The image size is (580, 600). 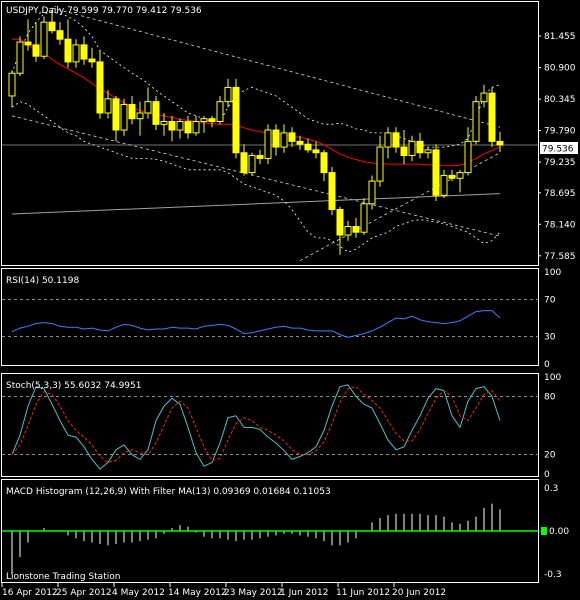 I want to click on last-price-tag, so click(x=559, y=148).